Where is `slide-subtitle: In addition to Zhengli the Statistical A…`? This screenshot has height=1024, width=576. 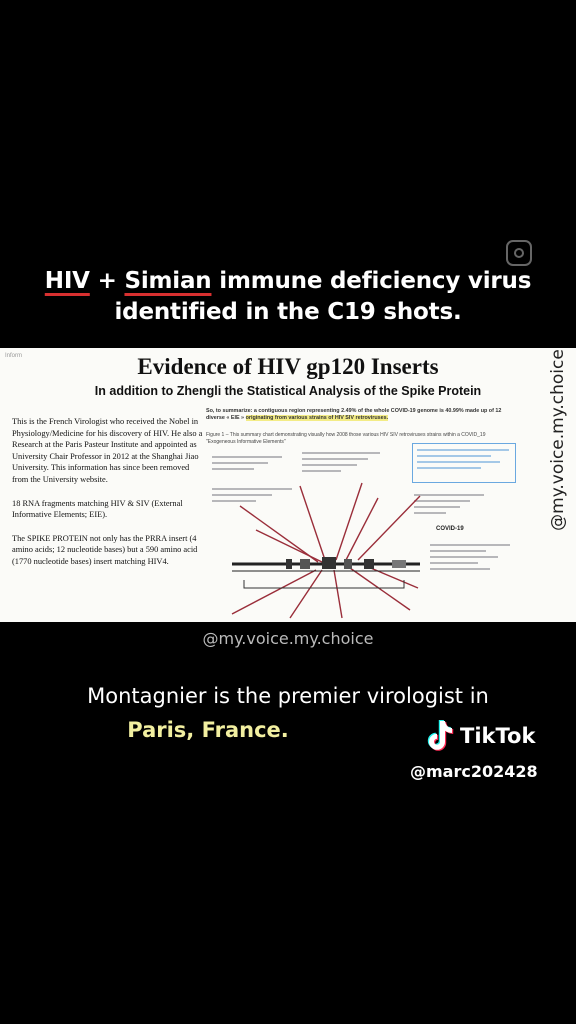
slide-subtitle: In addition to Zhengli the Statistical A… is located at coordinates (288, 391).